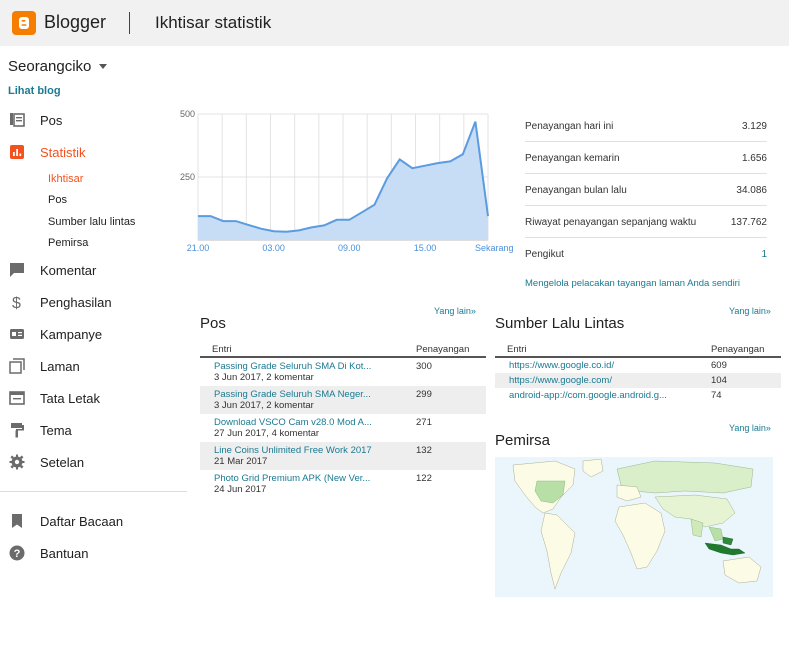  Describe the element at coordinates (68, 270) in the screenshot. I see `sidebar-item-label: Komentar` at that location.